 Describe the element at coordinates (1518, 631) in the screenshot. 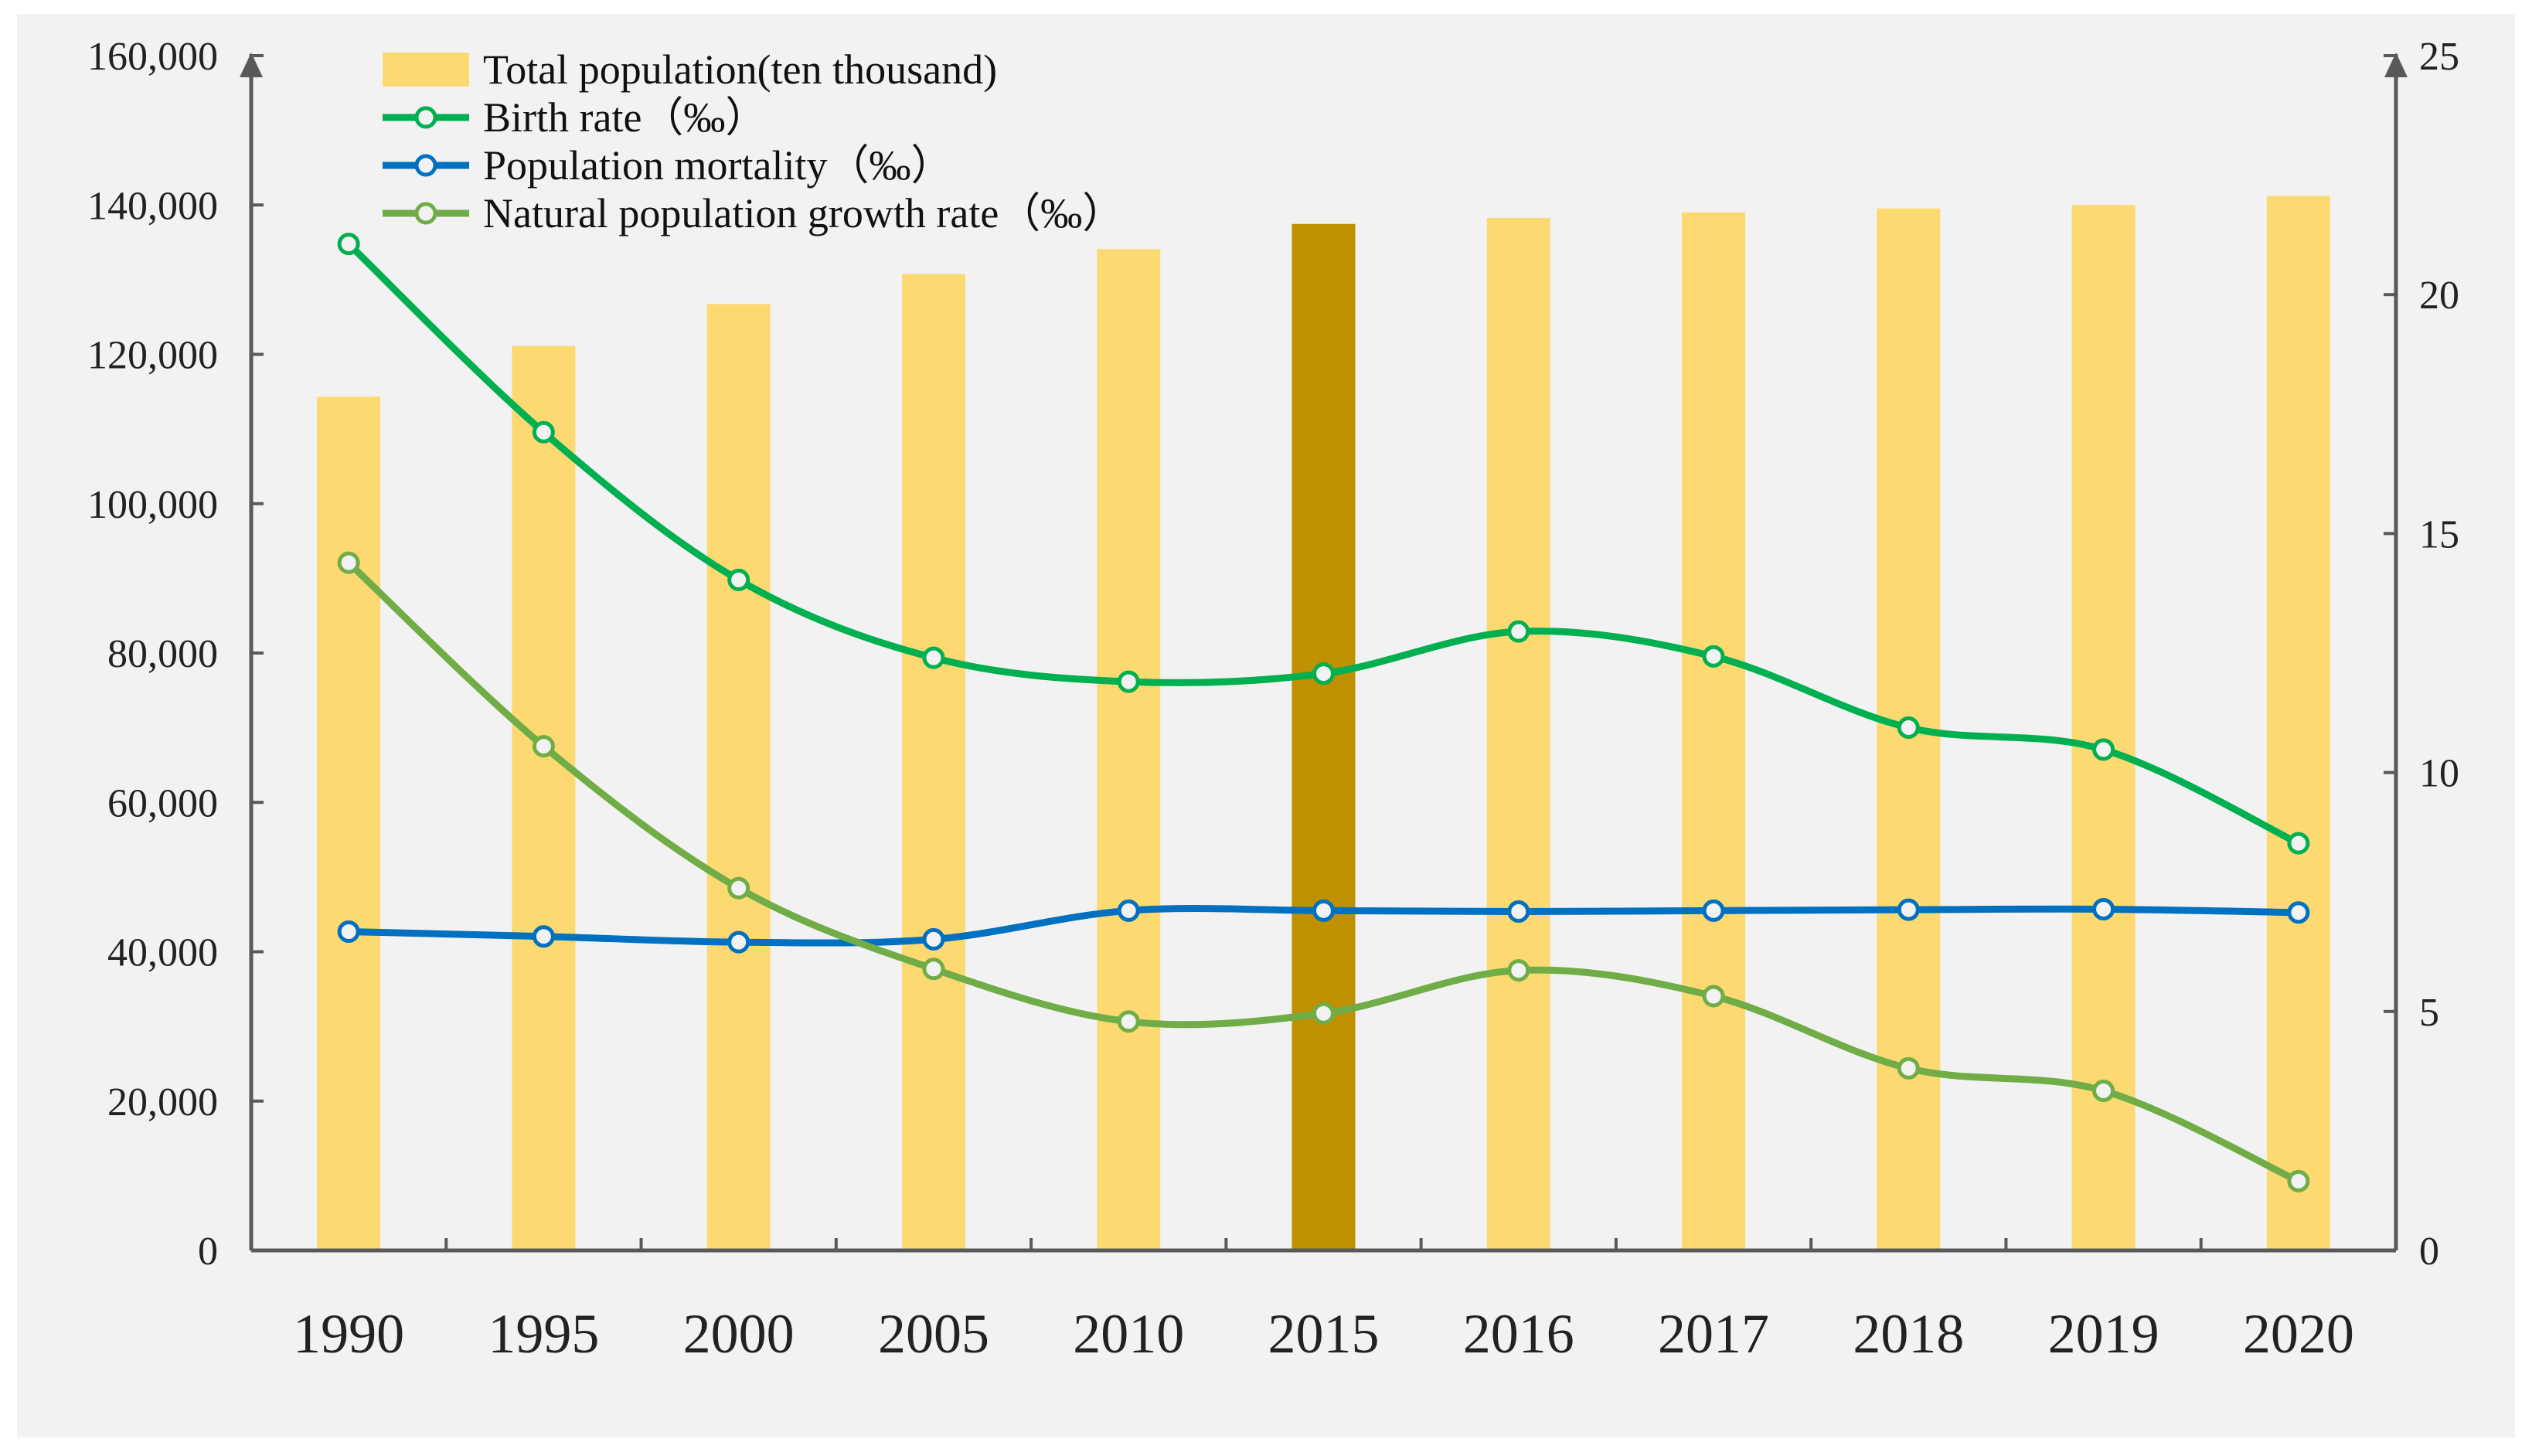

I see `birth-rate-point-2016` at that location.